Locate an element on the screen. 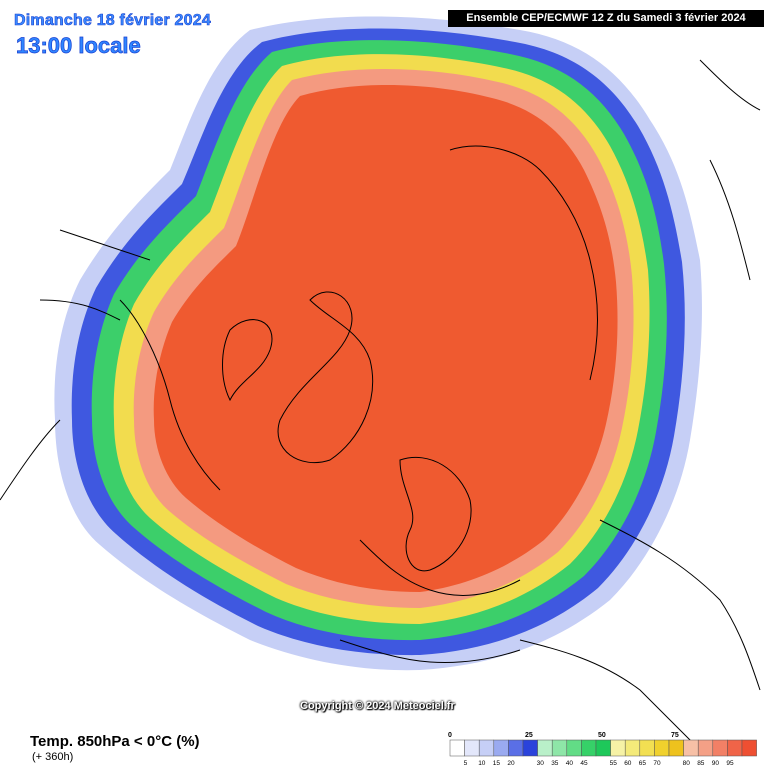  legend-minor-tick: 15 is located at coordinates (497, 763).